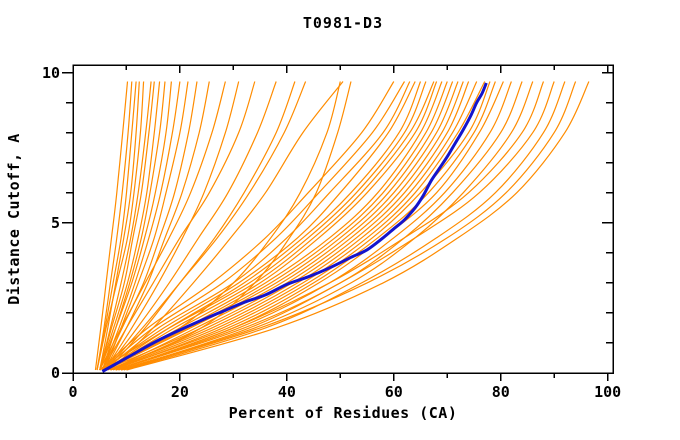 The height and width of the screenshot is (440, 680). I want to click on x-tick-label: 20, so click(179, 392).